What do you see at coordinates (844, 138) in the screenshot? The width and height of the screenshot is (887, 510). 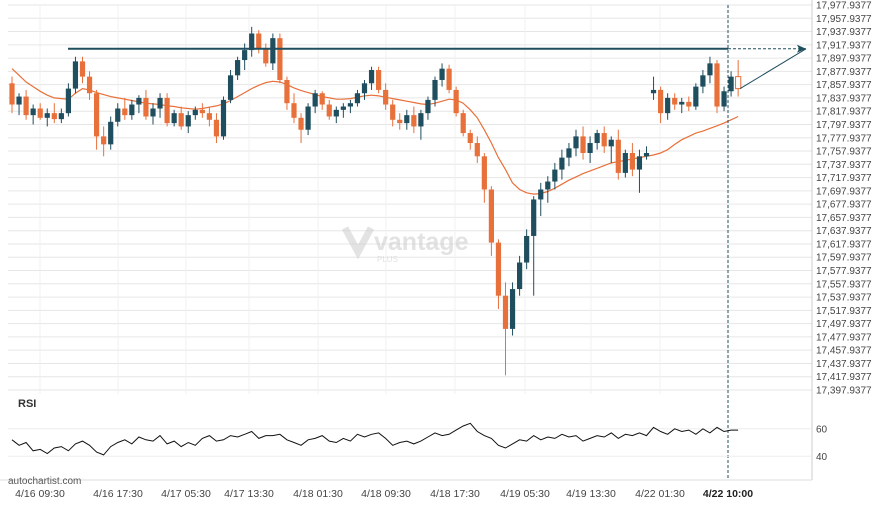 I see `price-tick-label: 17,777.9377` at bounding box center [844, 138].